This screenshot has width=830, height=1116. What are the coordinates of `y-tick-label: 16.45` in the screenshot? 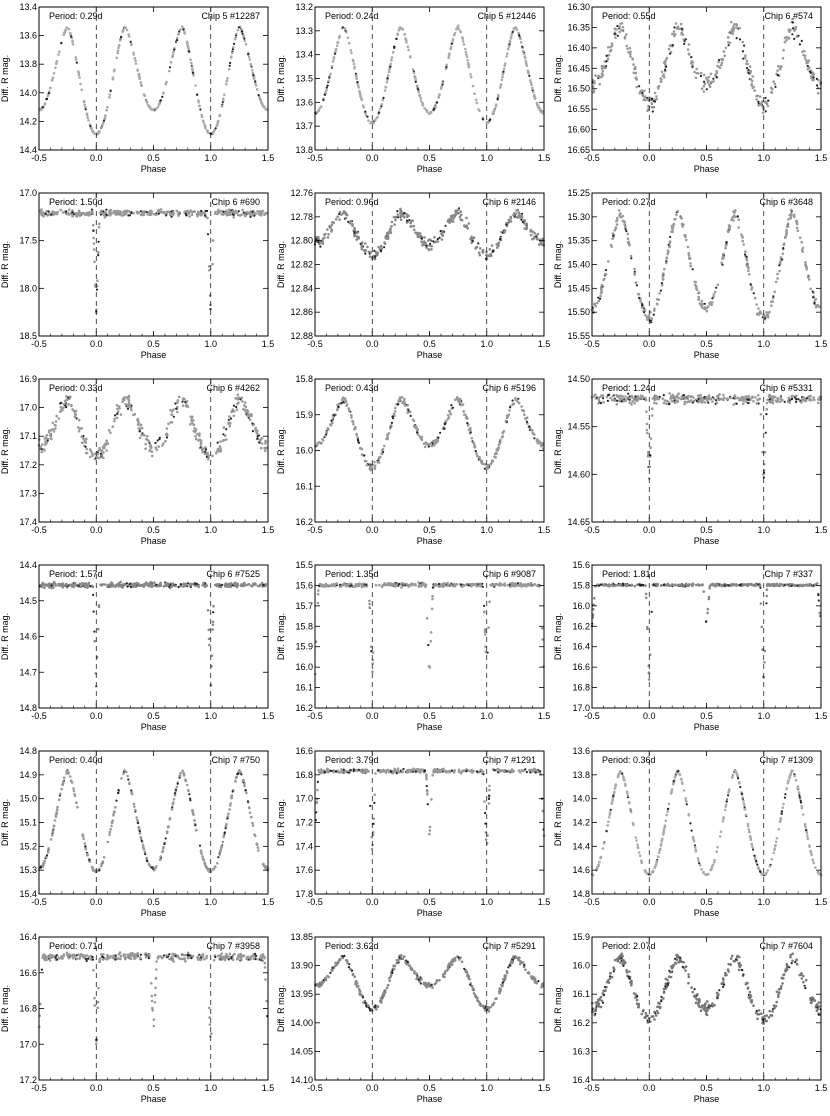 It's located at (578, 68).